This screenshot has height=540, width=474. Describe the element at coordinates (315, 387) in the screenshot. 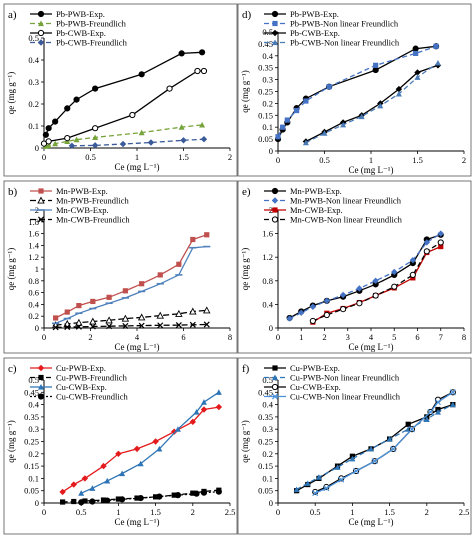

I see `legend-entry: Cu-CWB-Exp.` at that location.